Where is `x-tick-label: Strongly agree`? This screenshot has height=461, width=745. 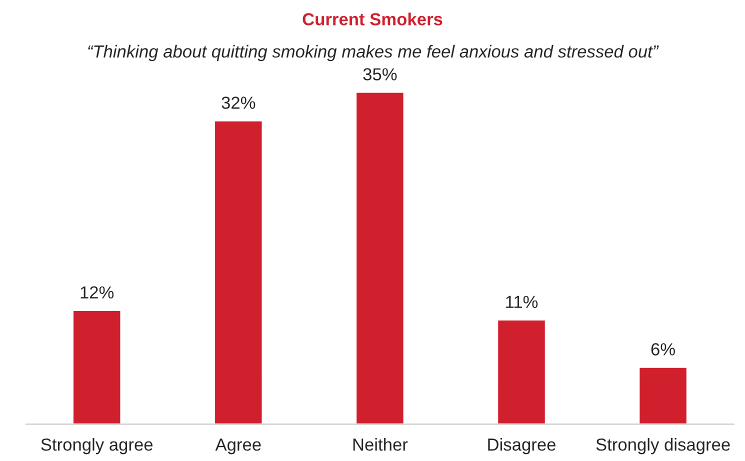
x-tick-label: Strongly agree is located at coordinates (97, 446).